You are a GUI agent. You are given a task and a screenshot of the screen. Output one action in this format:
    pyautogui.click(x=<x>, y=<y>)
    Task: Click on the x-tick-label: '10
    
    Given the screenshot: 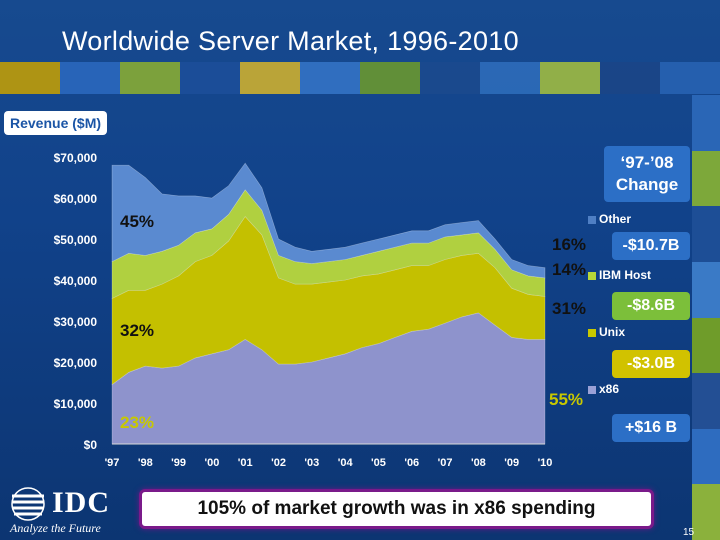 What is the action you would take?
    pyautogui.click(x=545, y=463)
    